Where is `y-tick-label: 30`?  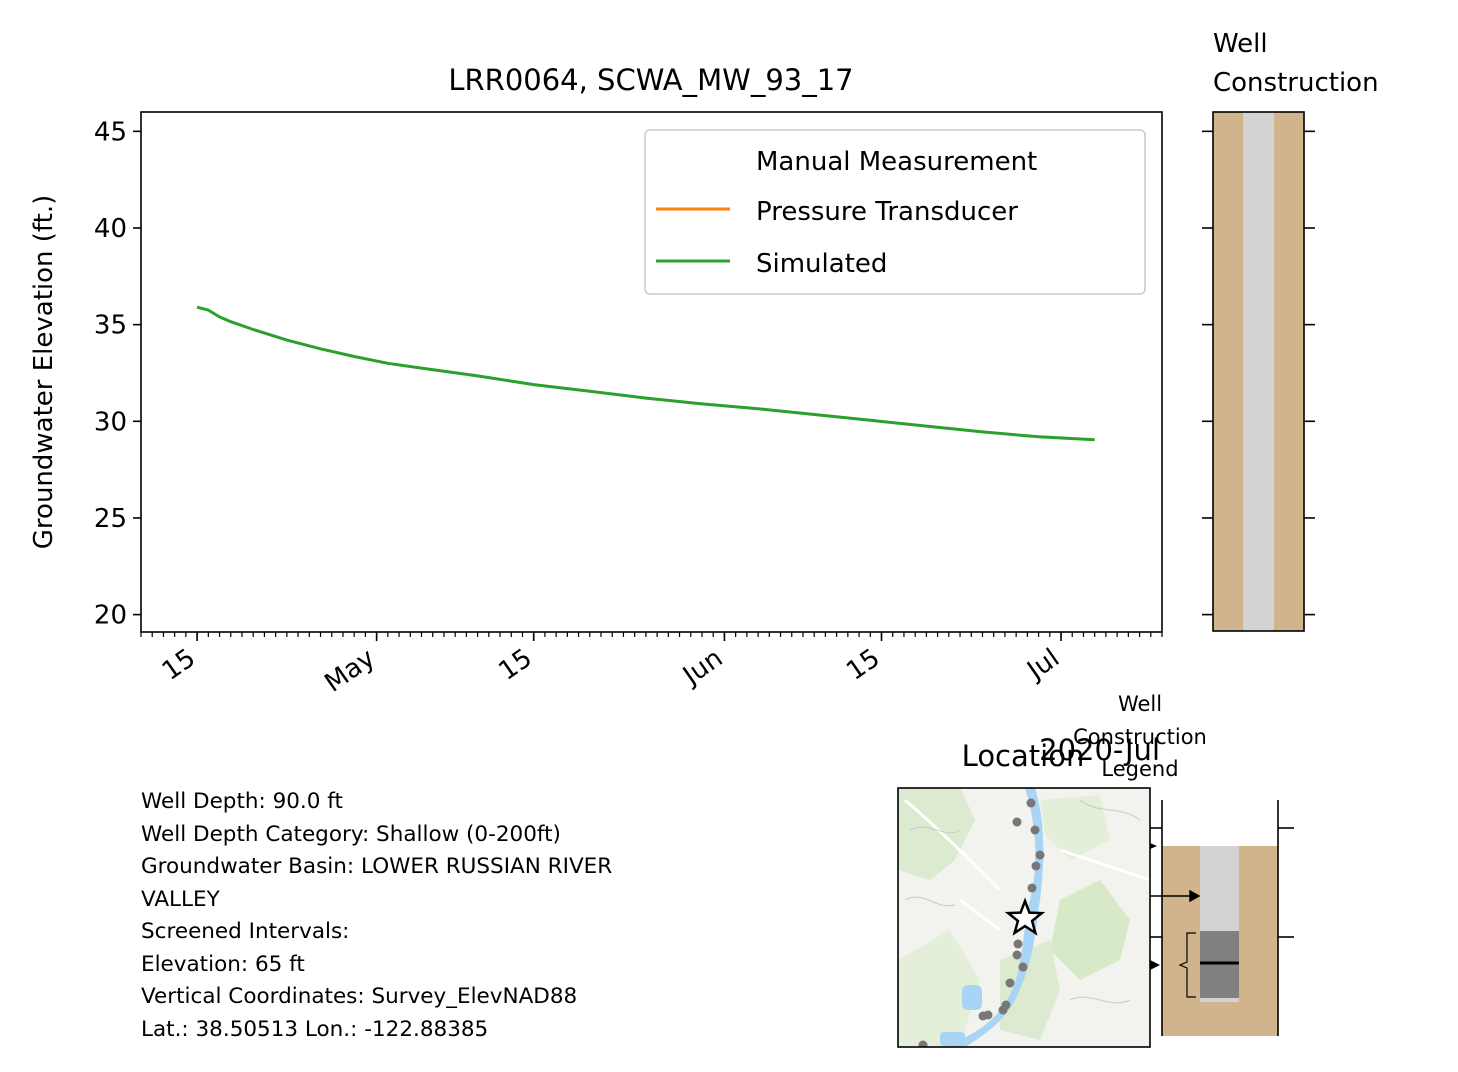
y-tick-label: 30 is located at coordinates (110, 422).